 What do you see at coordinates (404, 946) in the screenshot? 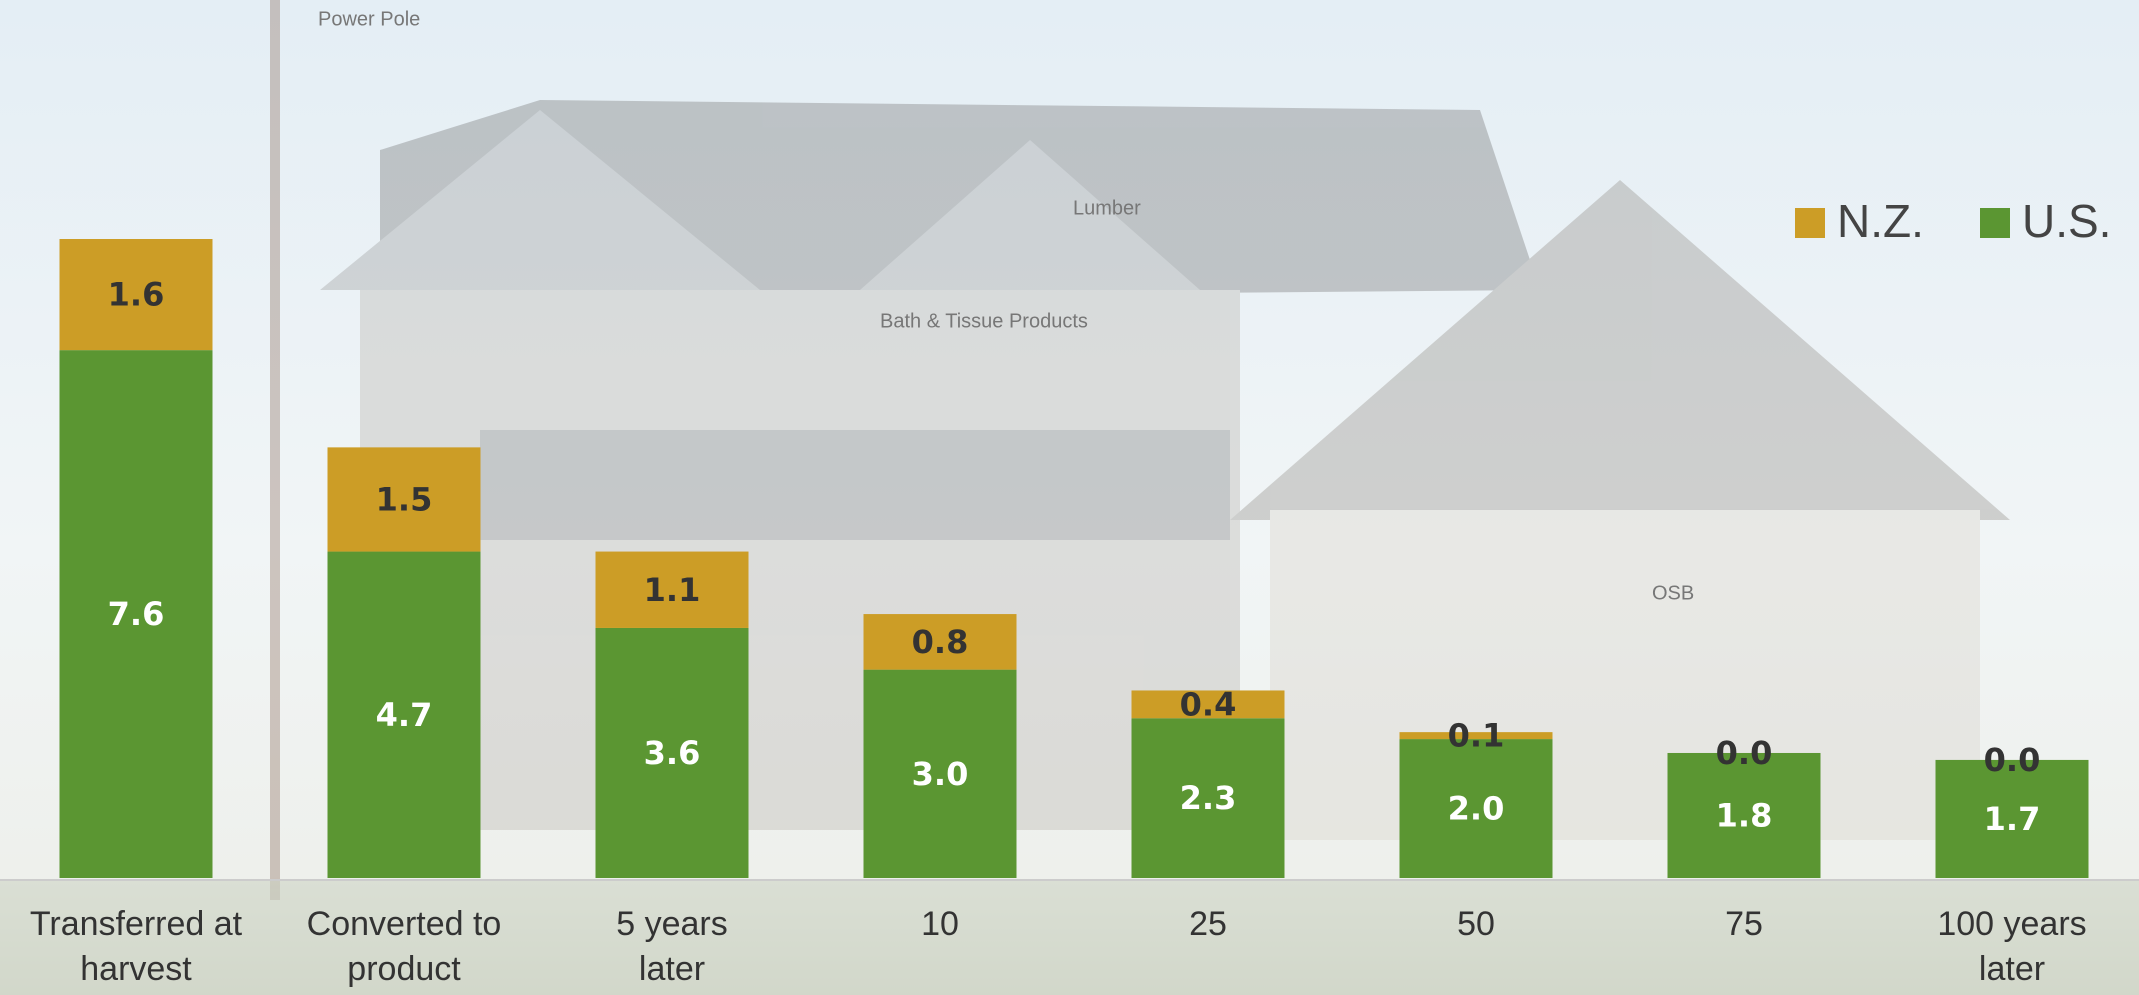
I see `x-tick-label: Converted to product` at bounding box center [404, 946].